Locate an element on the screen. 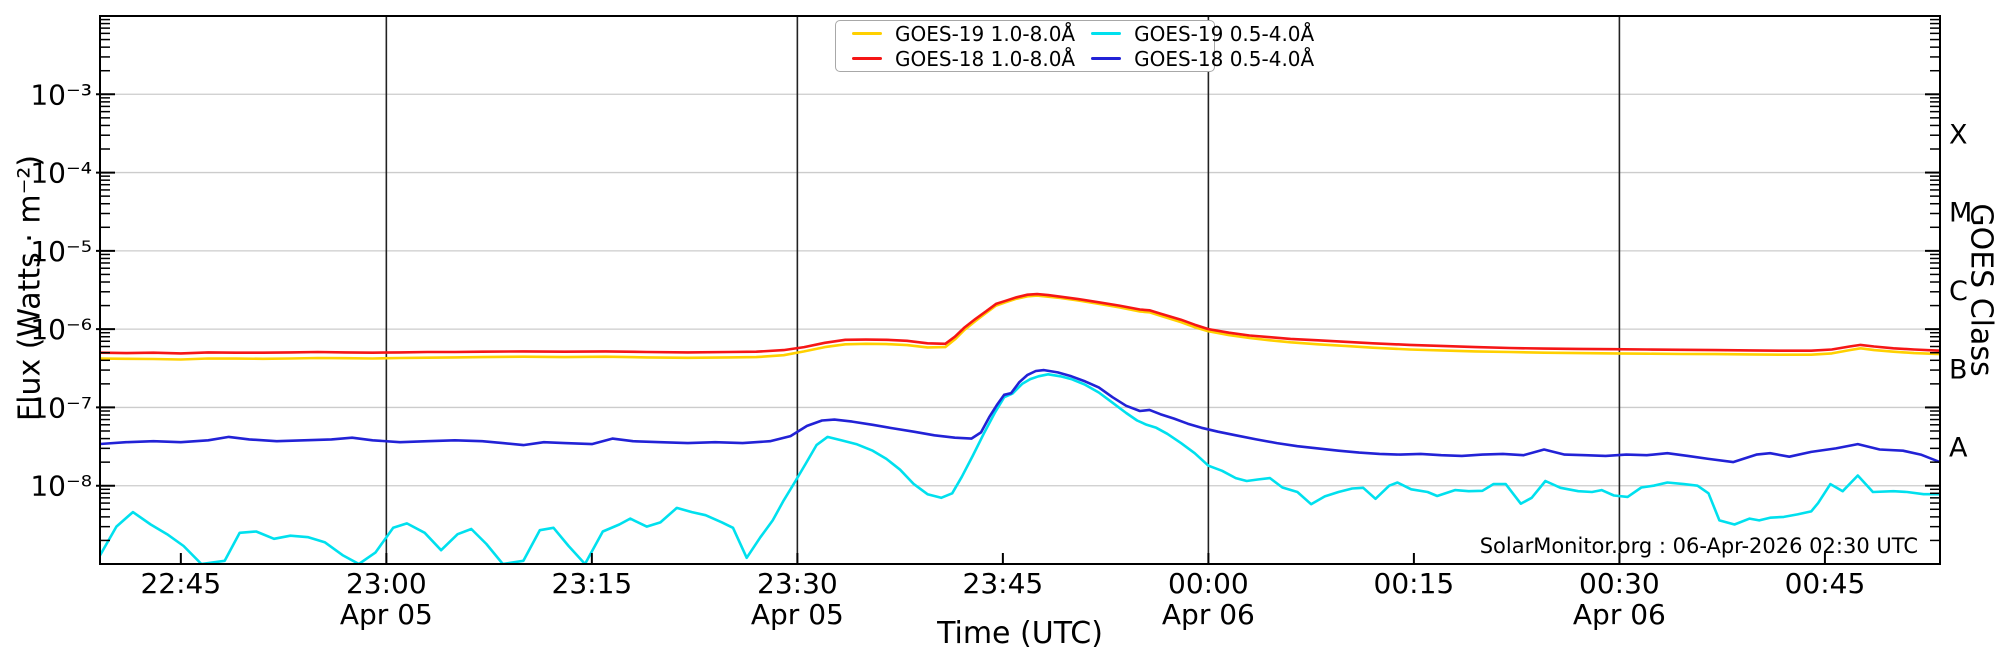 The image size is (2000, 651). legend-line-swatch-goes-18-short is located at coordinates (1106, 58).